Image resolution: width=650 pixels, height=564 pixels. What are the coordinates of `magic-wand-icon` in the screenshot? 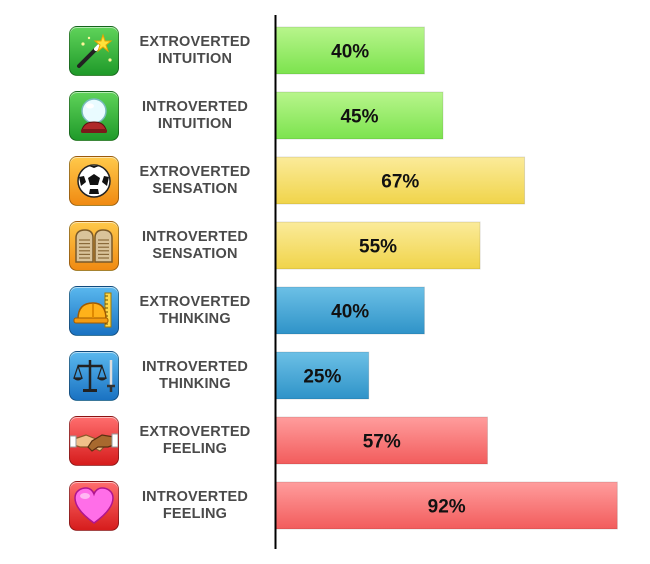 It's located at (94, 51).